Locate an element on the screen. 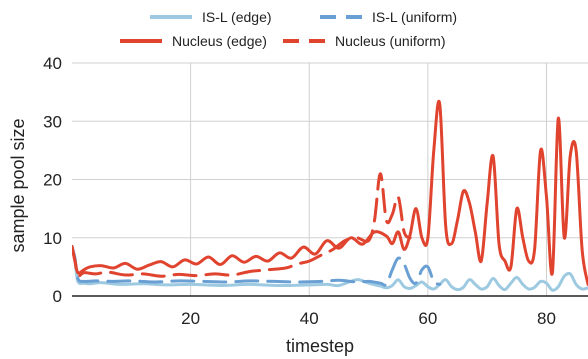 The image size is (588, 359). y-tick-label: 20 is located at coordinates (52, 180).